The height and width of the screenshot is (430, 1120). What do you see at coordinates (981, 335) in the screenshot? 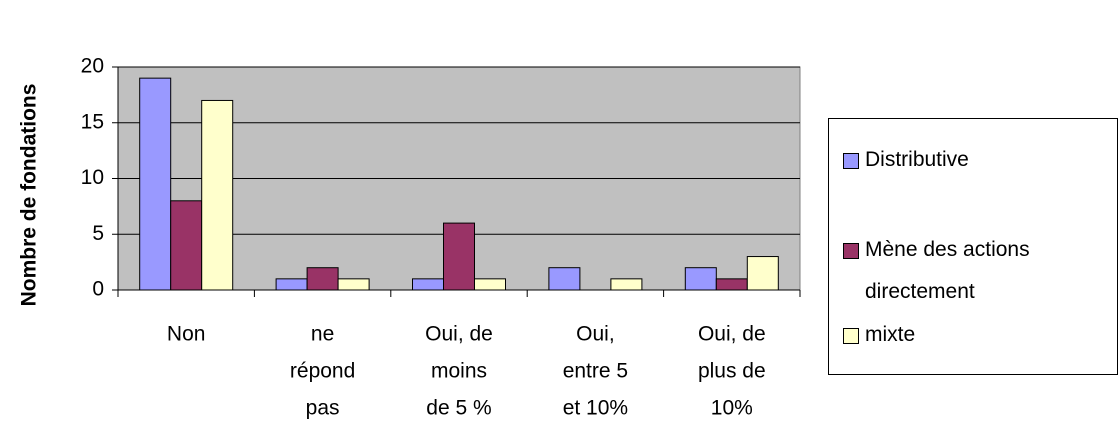
I see `legend-item: mixte` at bounding box center [981, 335].